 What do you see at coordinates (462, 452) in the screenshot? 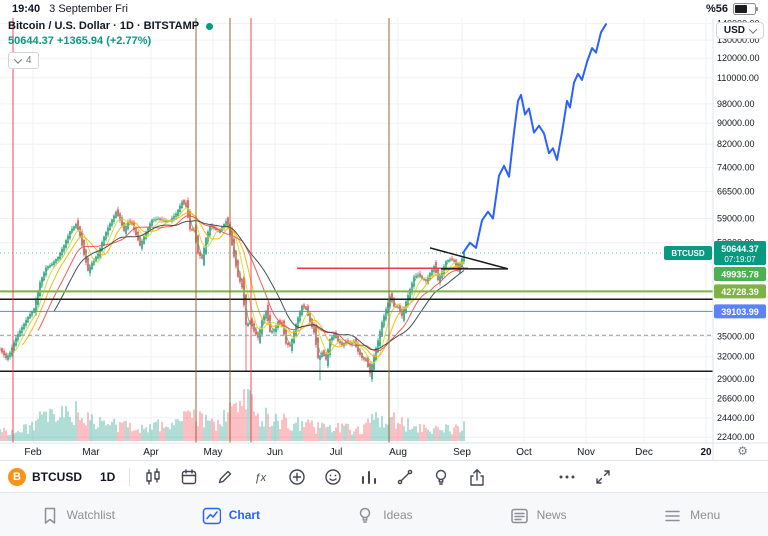
I see `svg-text: Sep` at bounding box center [462, 452].